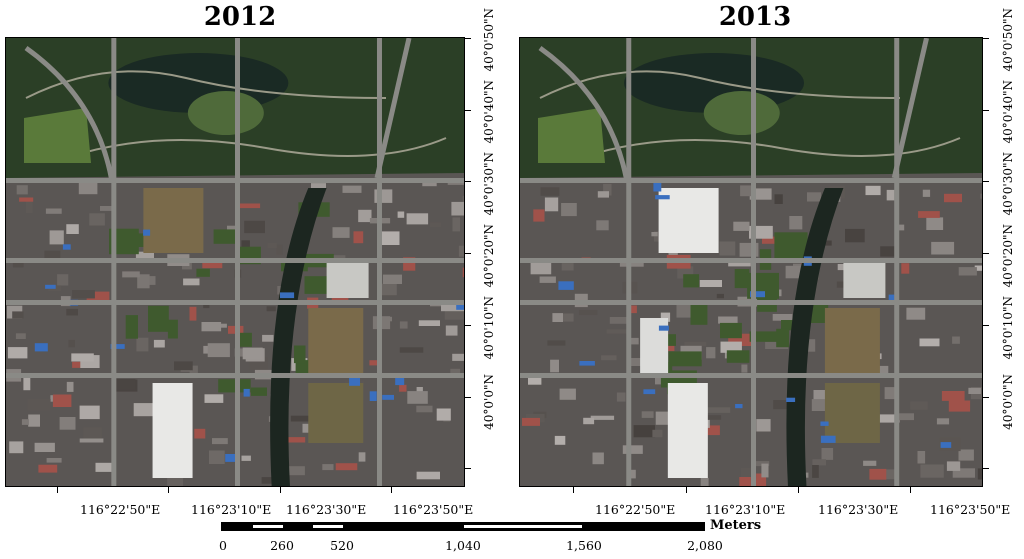 The height and width of the screenshot is (559, 1024). Describe the element at coordinates (1008, 184) in the screenshot. I see `lat-label-2013-2: 40°0'30"N` at that location.